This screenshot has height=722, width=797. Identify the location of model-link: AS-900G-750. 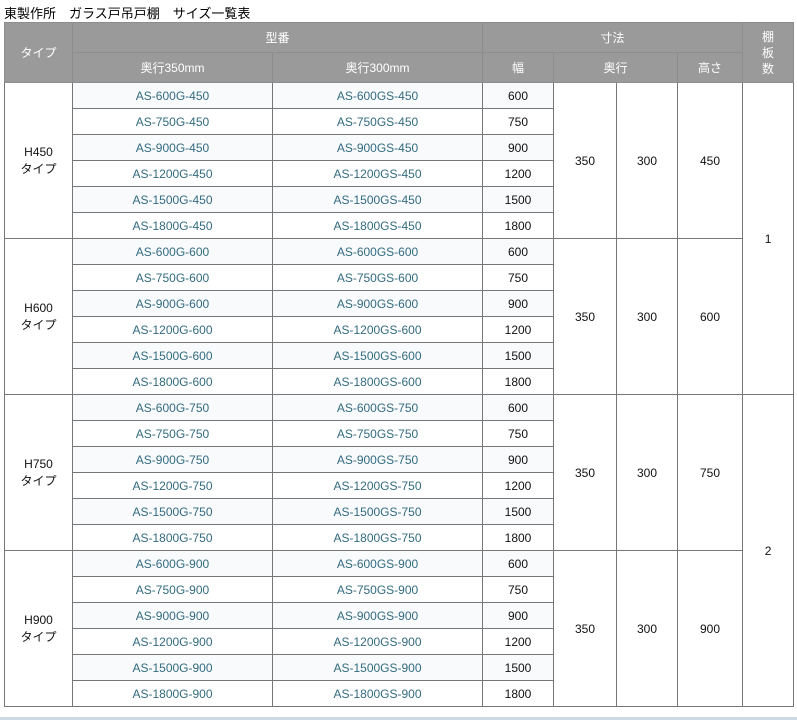
(172, 459).